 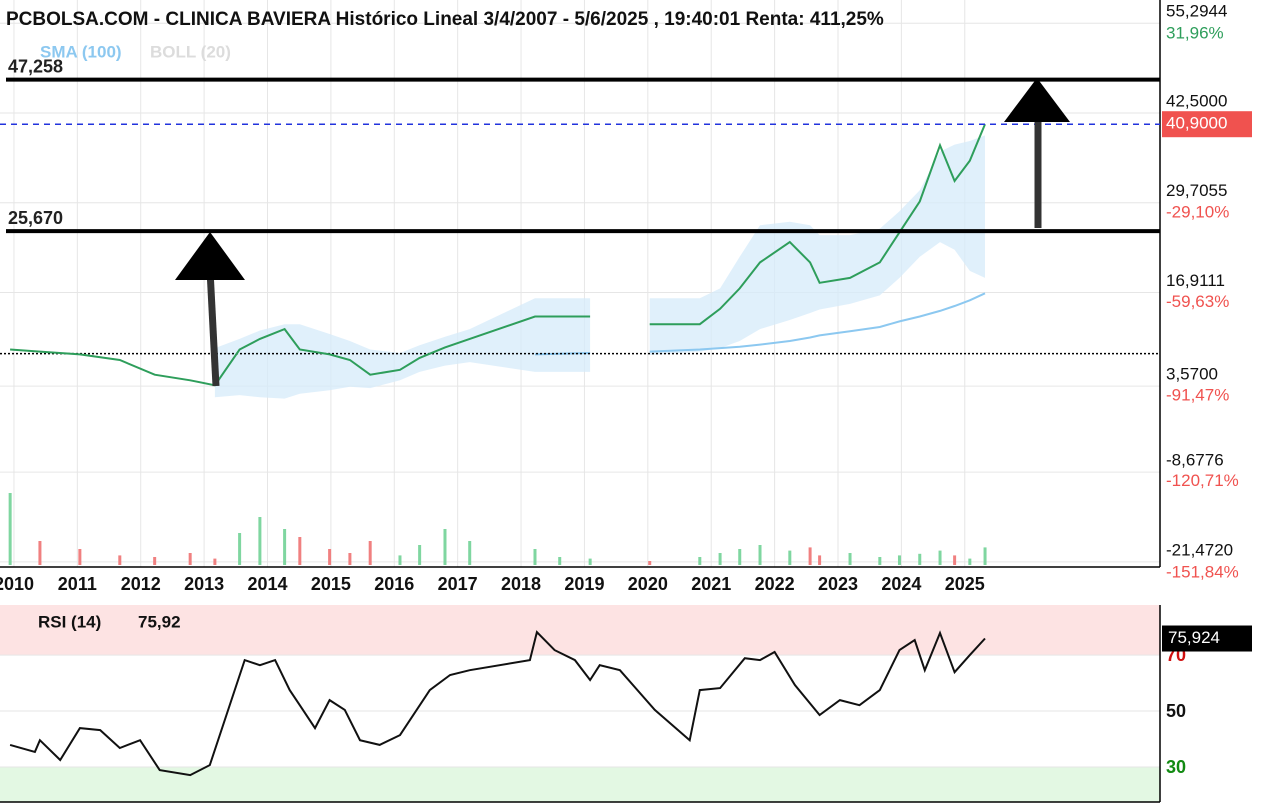 What do you see at coordinates (521, 584) in the screenshot?
I see `x-tick-label: 2018` at bounding box center [521, 584].